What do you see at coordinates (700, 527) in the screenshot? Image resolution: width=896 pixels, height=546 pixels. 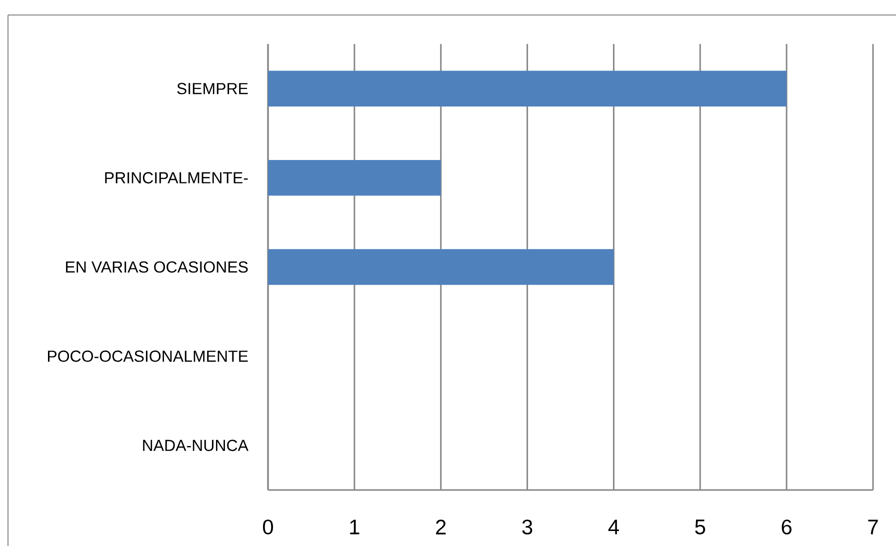 I see `x-tick-label: 5` at bounding box center [700, 527].